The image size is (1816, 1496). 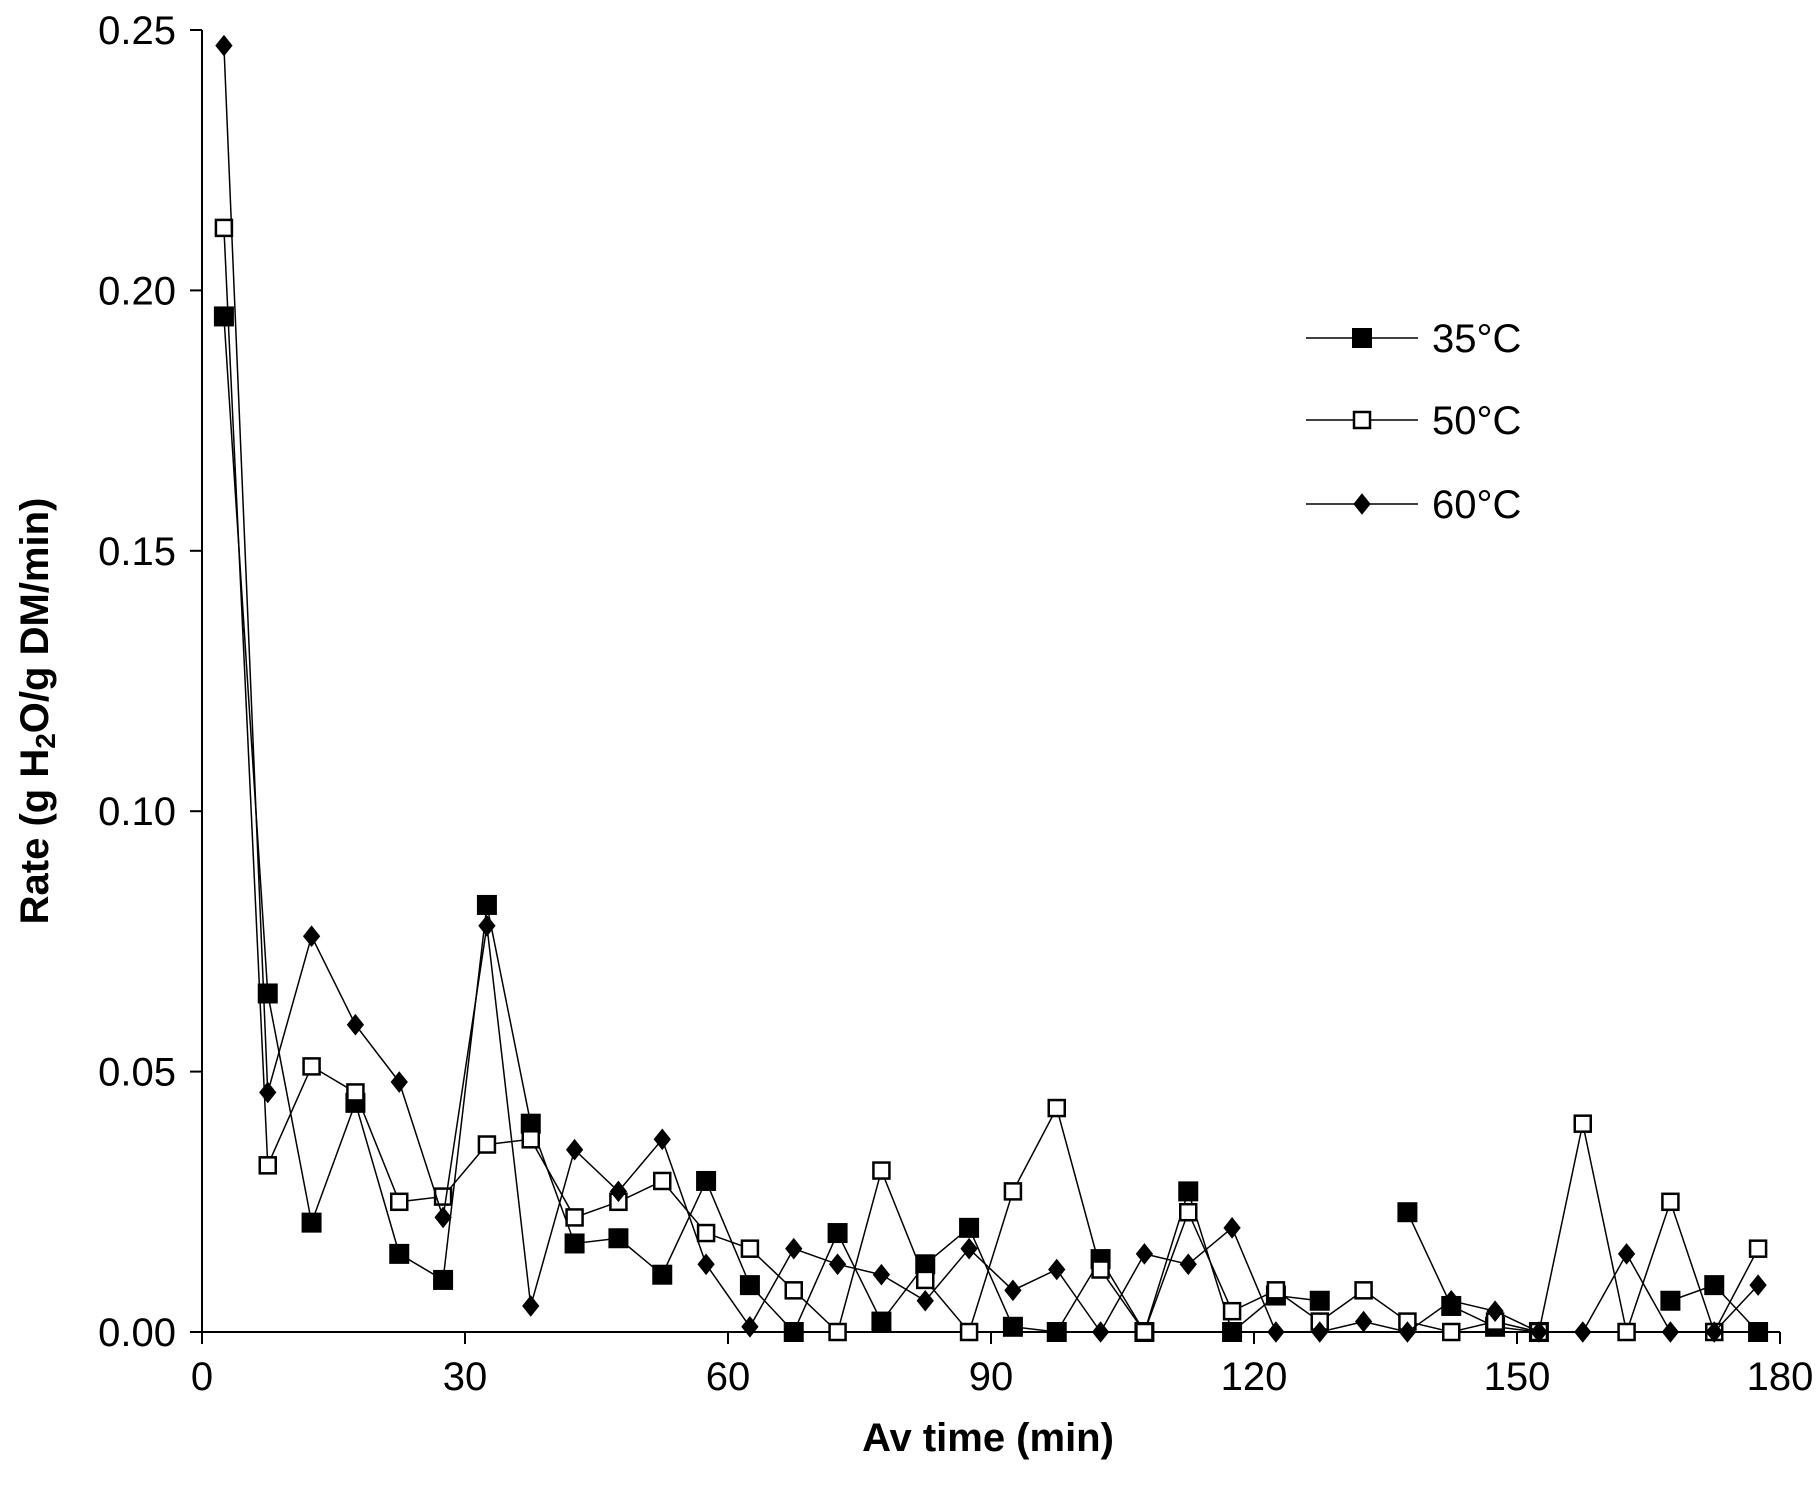 What do you see at coordinates (137, 812) in the screenshot?
I see `y-tick-label: 0.10` at bounding box center [137, 812].